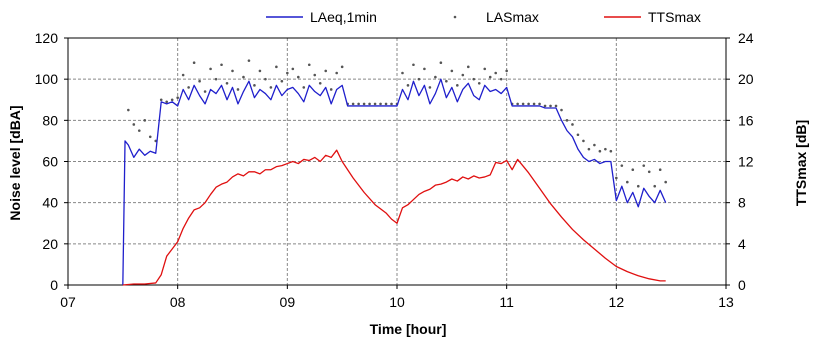 The width and height of the screenshot is (814, 344). What do you see at coordinates (15, 162) in the screenshot?
I see `y-axis-title: Noise level [dBA]` at bounding box center [15, 162].